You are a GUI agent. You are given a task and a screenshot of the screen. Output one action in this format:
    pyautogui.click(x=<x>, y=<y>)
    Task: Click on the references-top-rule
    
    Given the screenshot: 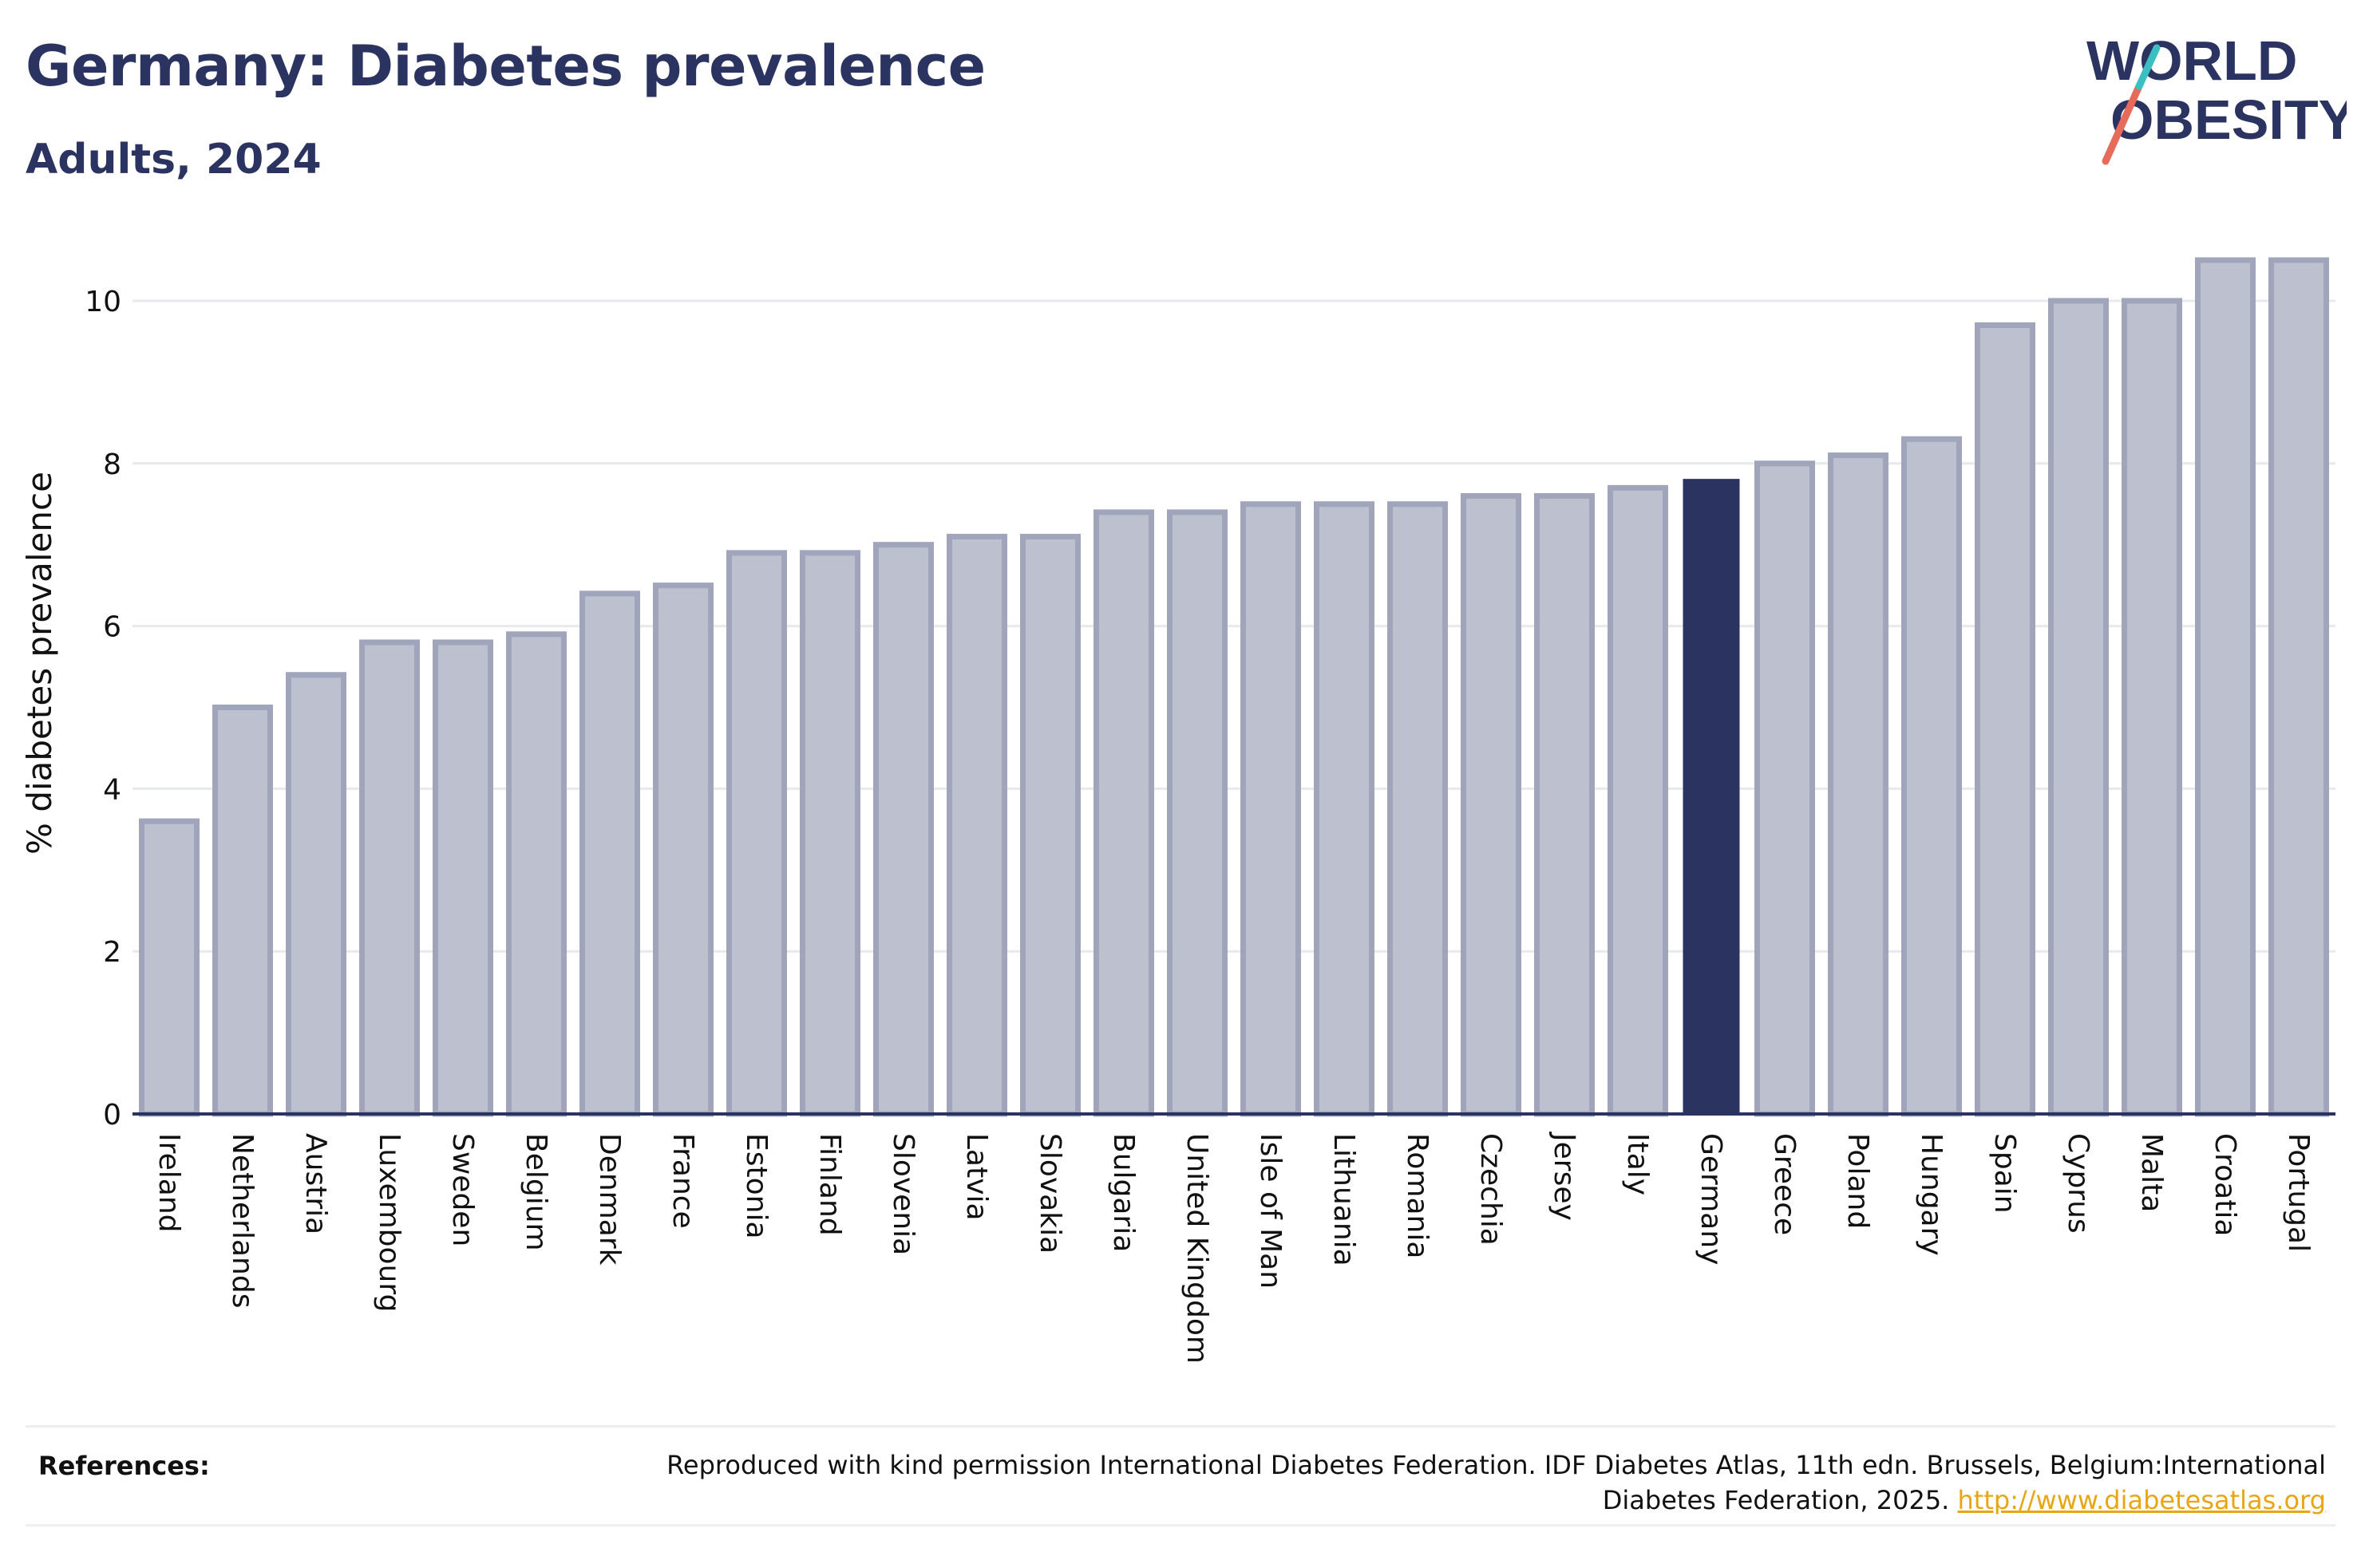 What is the action you would take?
    pyautogui.click(x=1180, y=1426)
    